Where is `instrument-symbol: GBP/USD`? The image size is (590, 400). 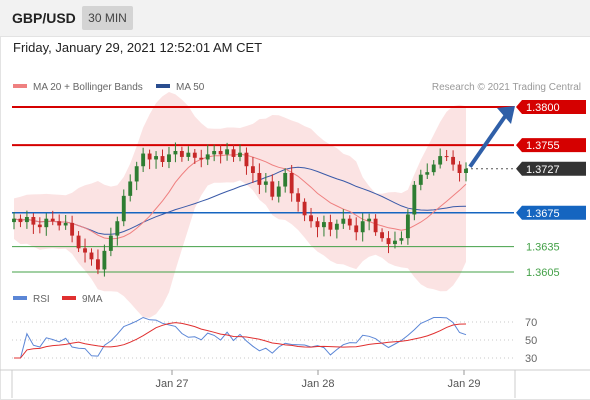
instrument-symbol: GBP/USD is located at coordinates (44, 18).